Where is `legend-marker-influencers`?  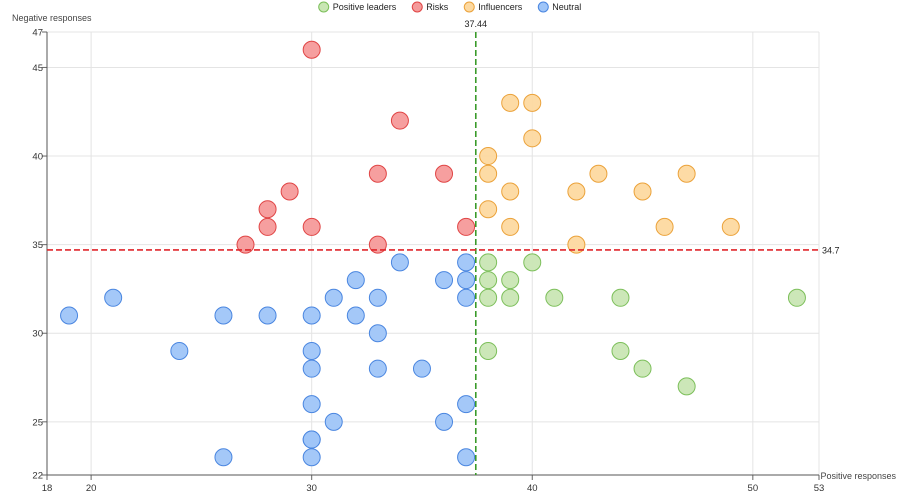 legend-marker-influencers is located at coordinates (469, 7).